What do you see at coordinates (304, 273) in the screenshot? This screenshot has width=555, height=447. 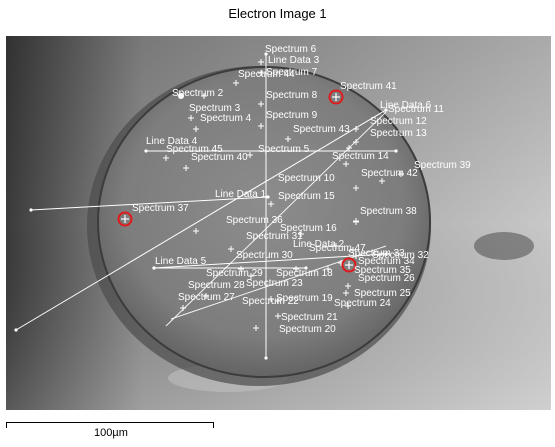 I see `spectrum-label-s18: Spectrum 18` at bounding box center [304, 273].